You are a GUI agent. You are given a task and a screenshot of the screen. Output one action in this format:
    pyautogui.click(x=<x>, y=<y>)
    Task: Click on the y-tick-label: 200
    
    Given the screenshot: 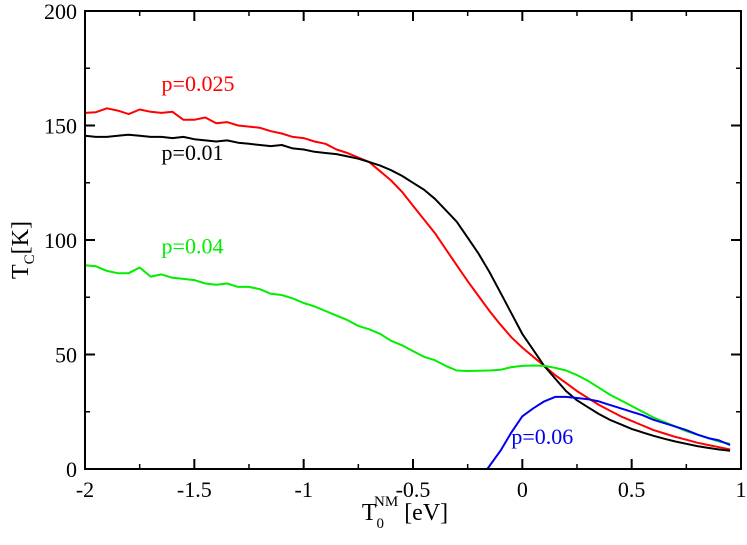 What is the action you would take?
    pyautogui.click(x=60, y=12)
    